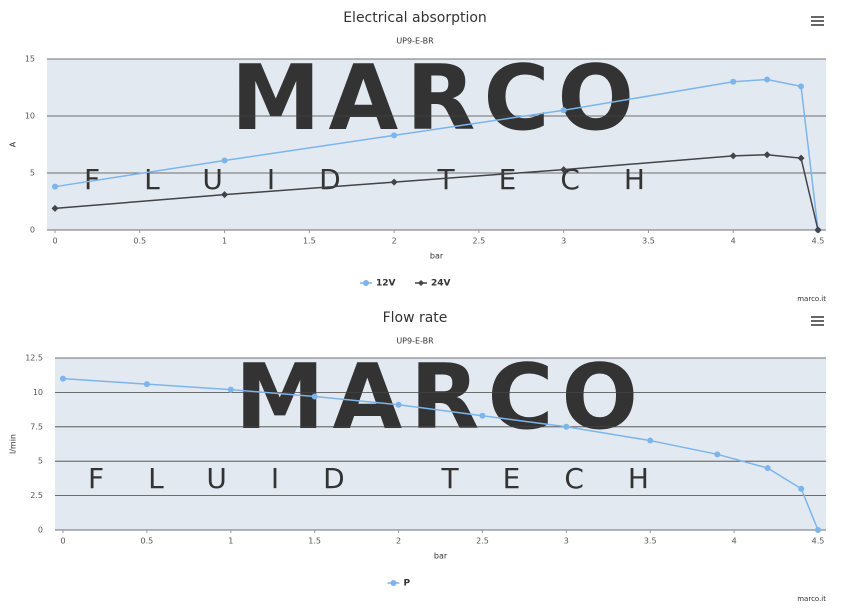 The height and width of the screenshot is (609, 865). Describe the element at coordinates (415, 18) in the screenshot. I see `chart-title: Electrical absorption` at that location.